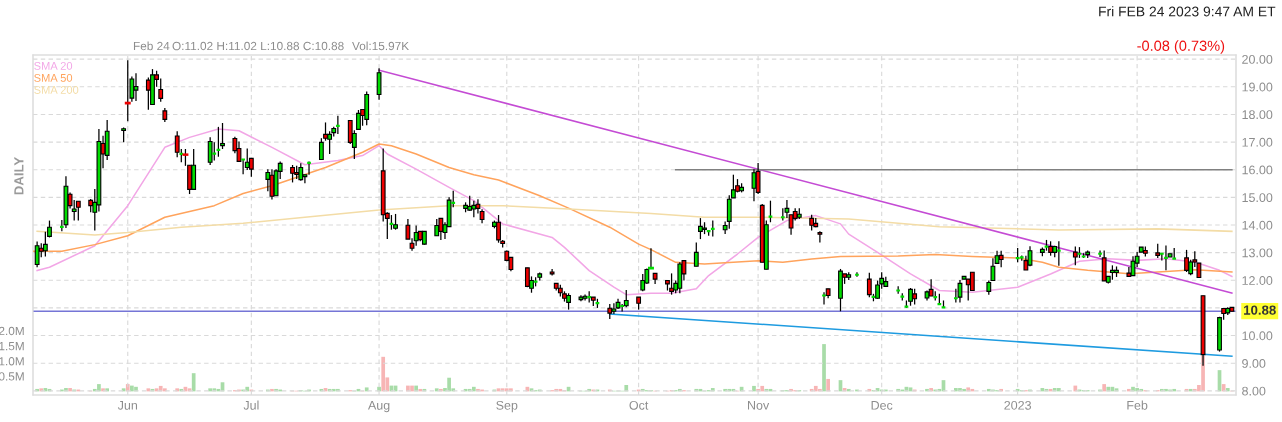 The image size is (1282, 422). Describe the element at coordinates (1257, 336) in the screenshot. I see `y-tick-label: 10.00` at that location.